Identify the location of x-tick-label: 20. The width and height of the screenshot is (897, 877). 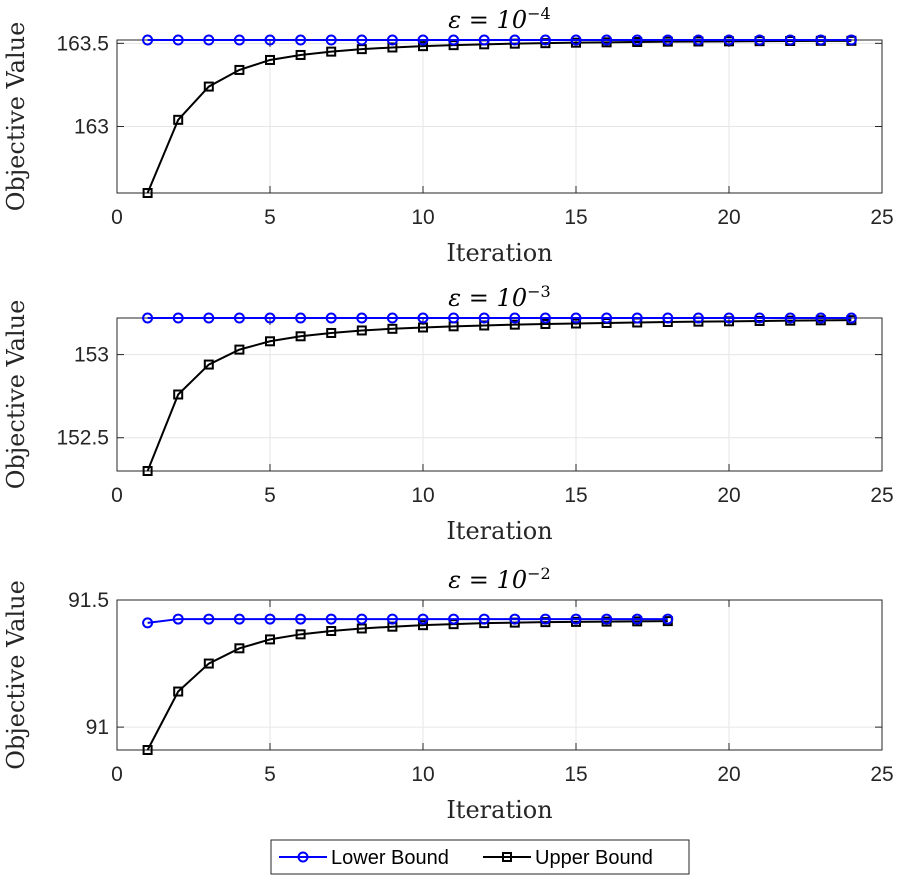
(728, 495).